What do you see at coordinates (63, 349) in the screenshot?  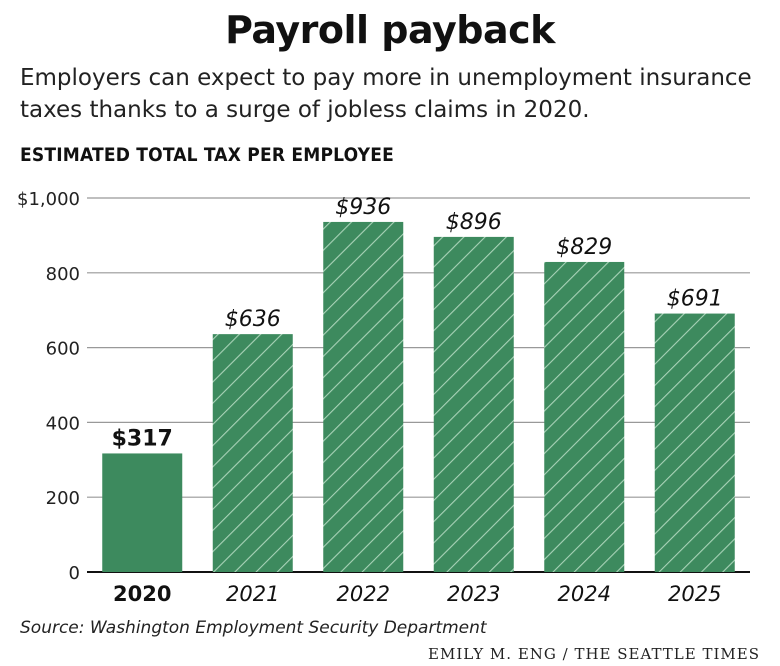 I see `y-tick-label: 600` at bounding box center [63, 349].